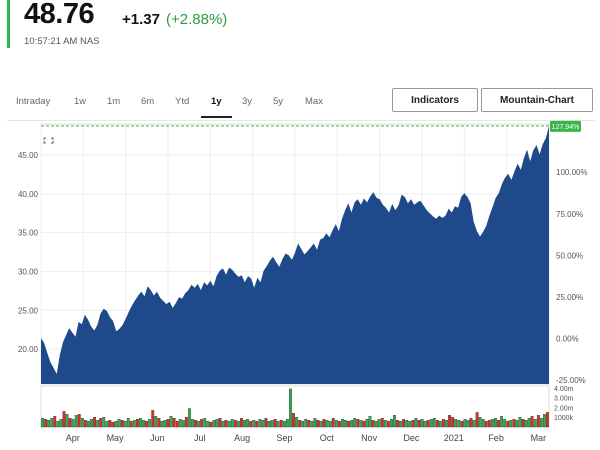 This screenshot has height=450, width=600. Describe the element at coordinates (48, 140) in the screenshot. I see `expand-icon` at that location.